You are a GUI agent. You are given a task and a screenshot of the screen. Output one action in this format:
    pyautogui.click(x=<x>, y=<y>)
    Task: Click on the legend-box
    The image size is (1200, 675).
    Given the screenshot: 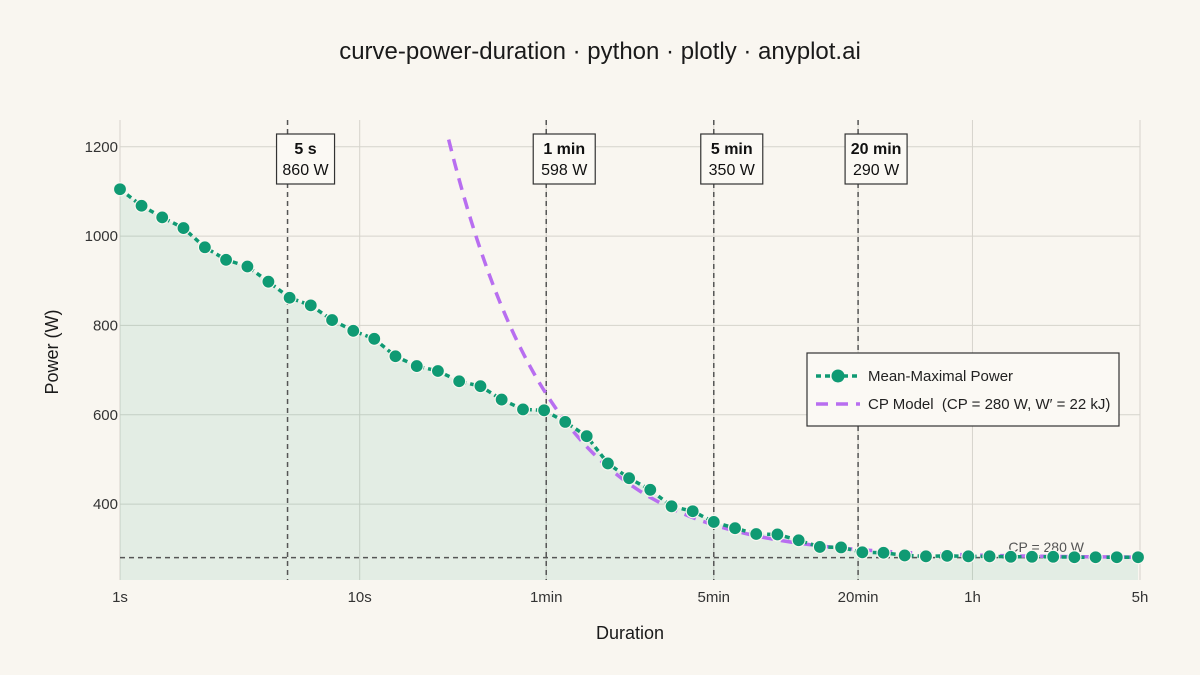 What is the action you would take?
    pyautogui.click(x=963, y=389)
    